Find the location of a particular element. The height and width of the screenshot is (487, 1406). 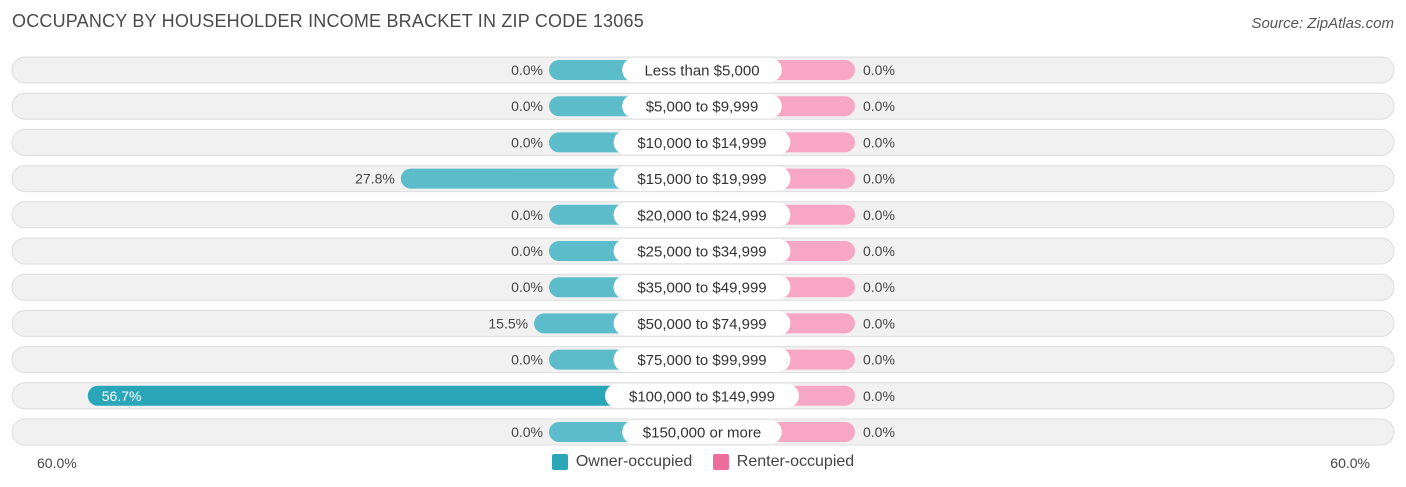

category-label: $75,000 to $99,999 is located at coordinates (701, 360).